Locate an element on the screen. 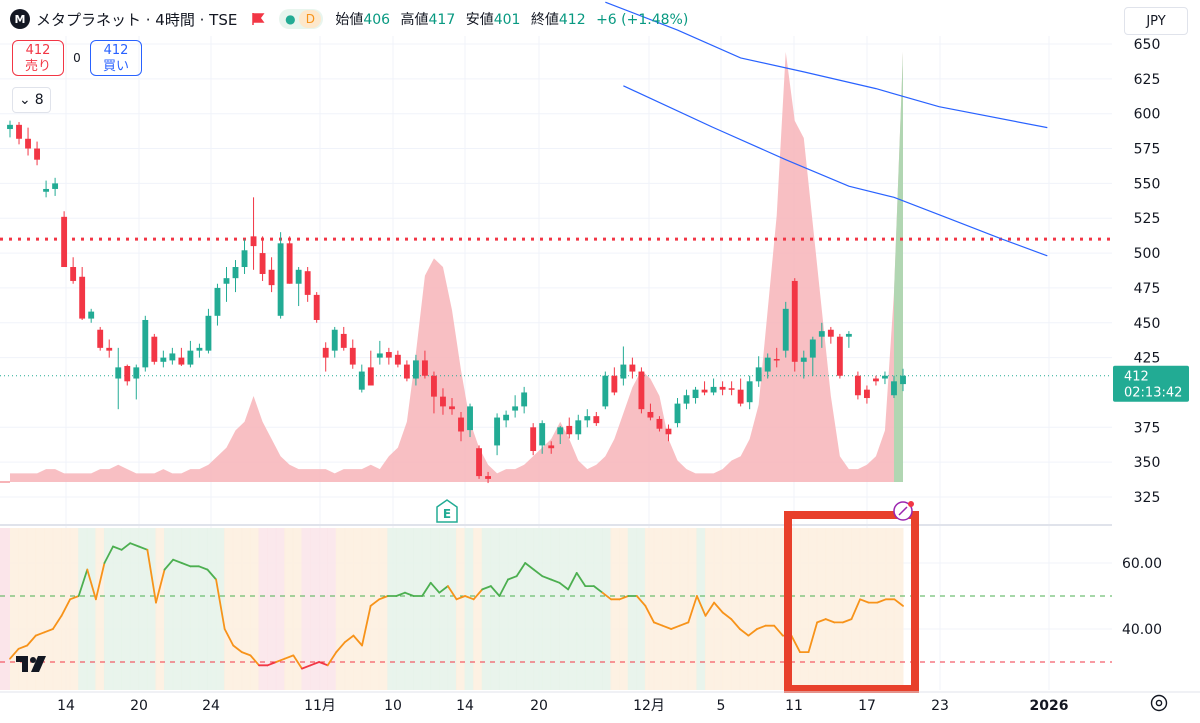 The image size is (1200, 723). flag-icon is located at coordinates (258, 19).